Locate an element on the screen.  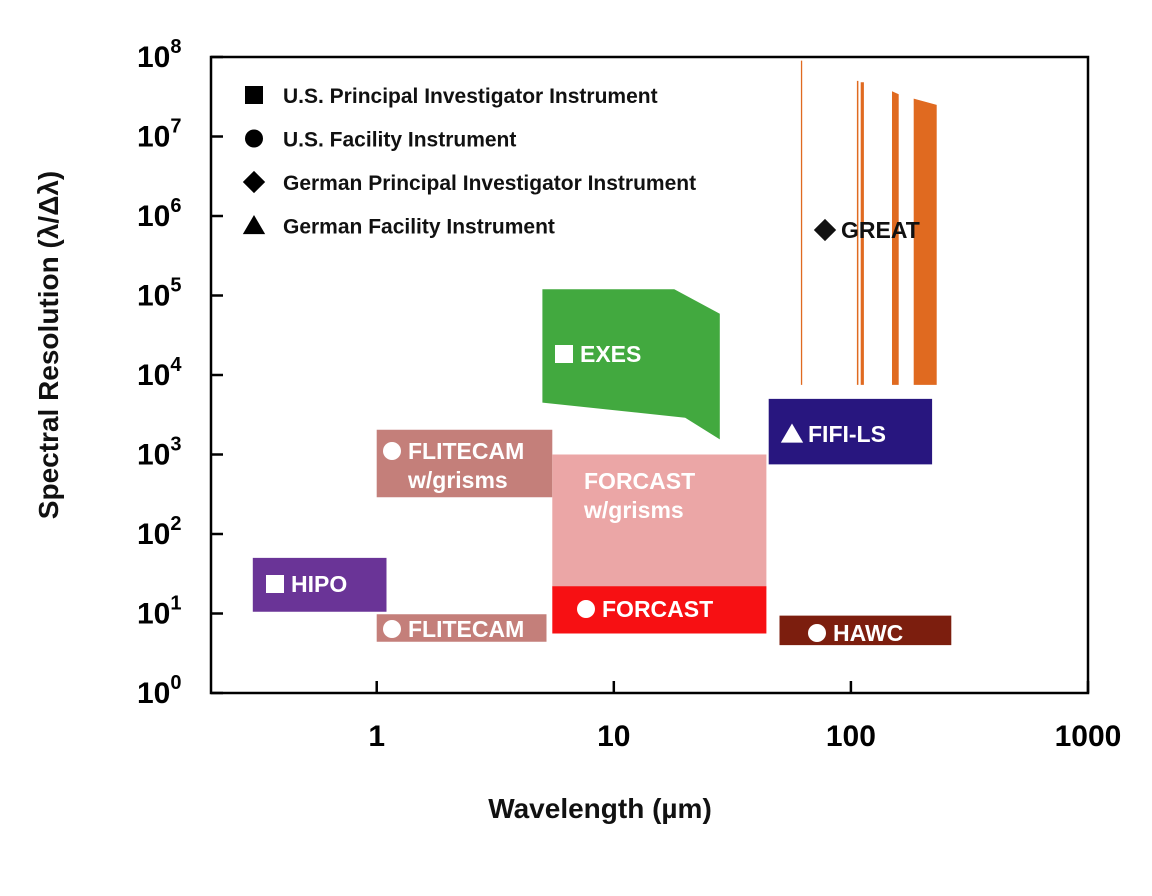
y-tick-label: 10¹ is located at coordinates (159, 612).